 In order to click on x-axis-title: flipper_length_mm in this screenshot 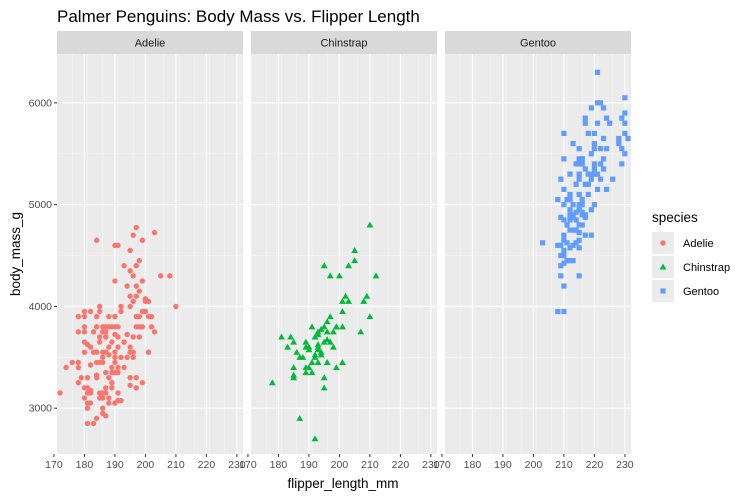, I will do `click(342, 483)`.